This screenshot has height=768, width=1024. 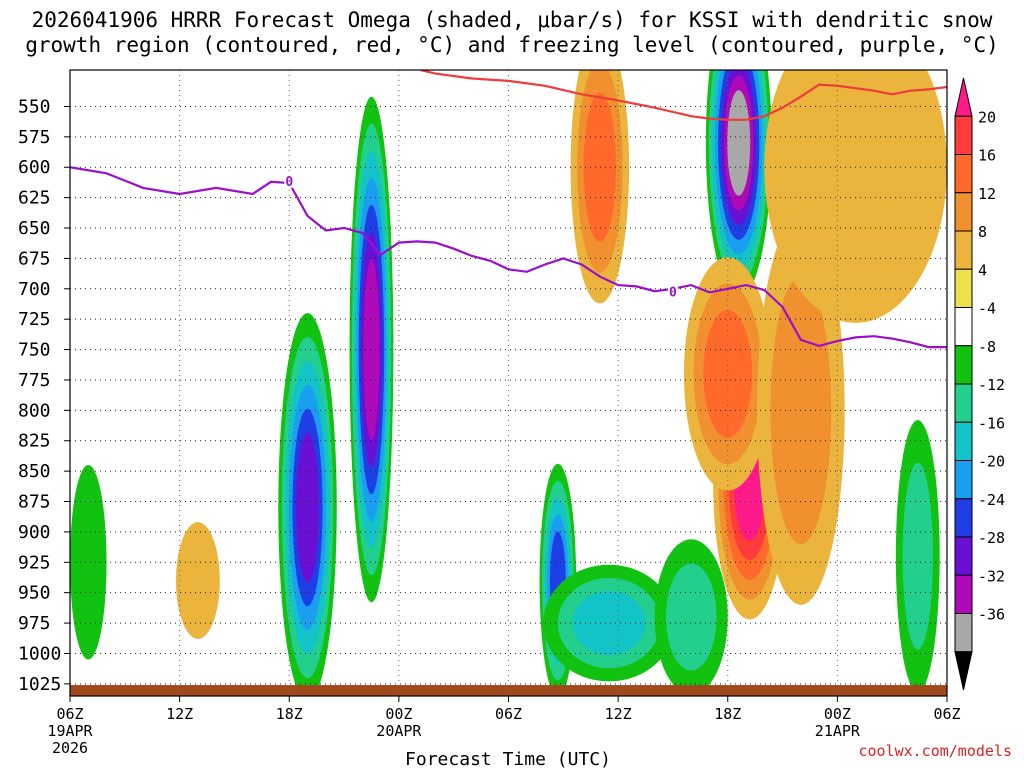 What do you see at coordinates (987, 194) in the screenshot?
I see `colorbar-label: 12` at bounding box center [987, 194].